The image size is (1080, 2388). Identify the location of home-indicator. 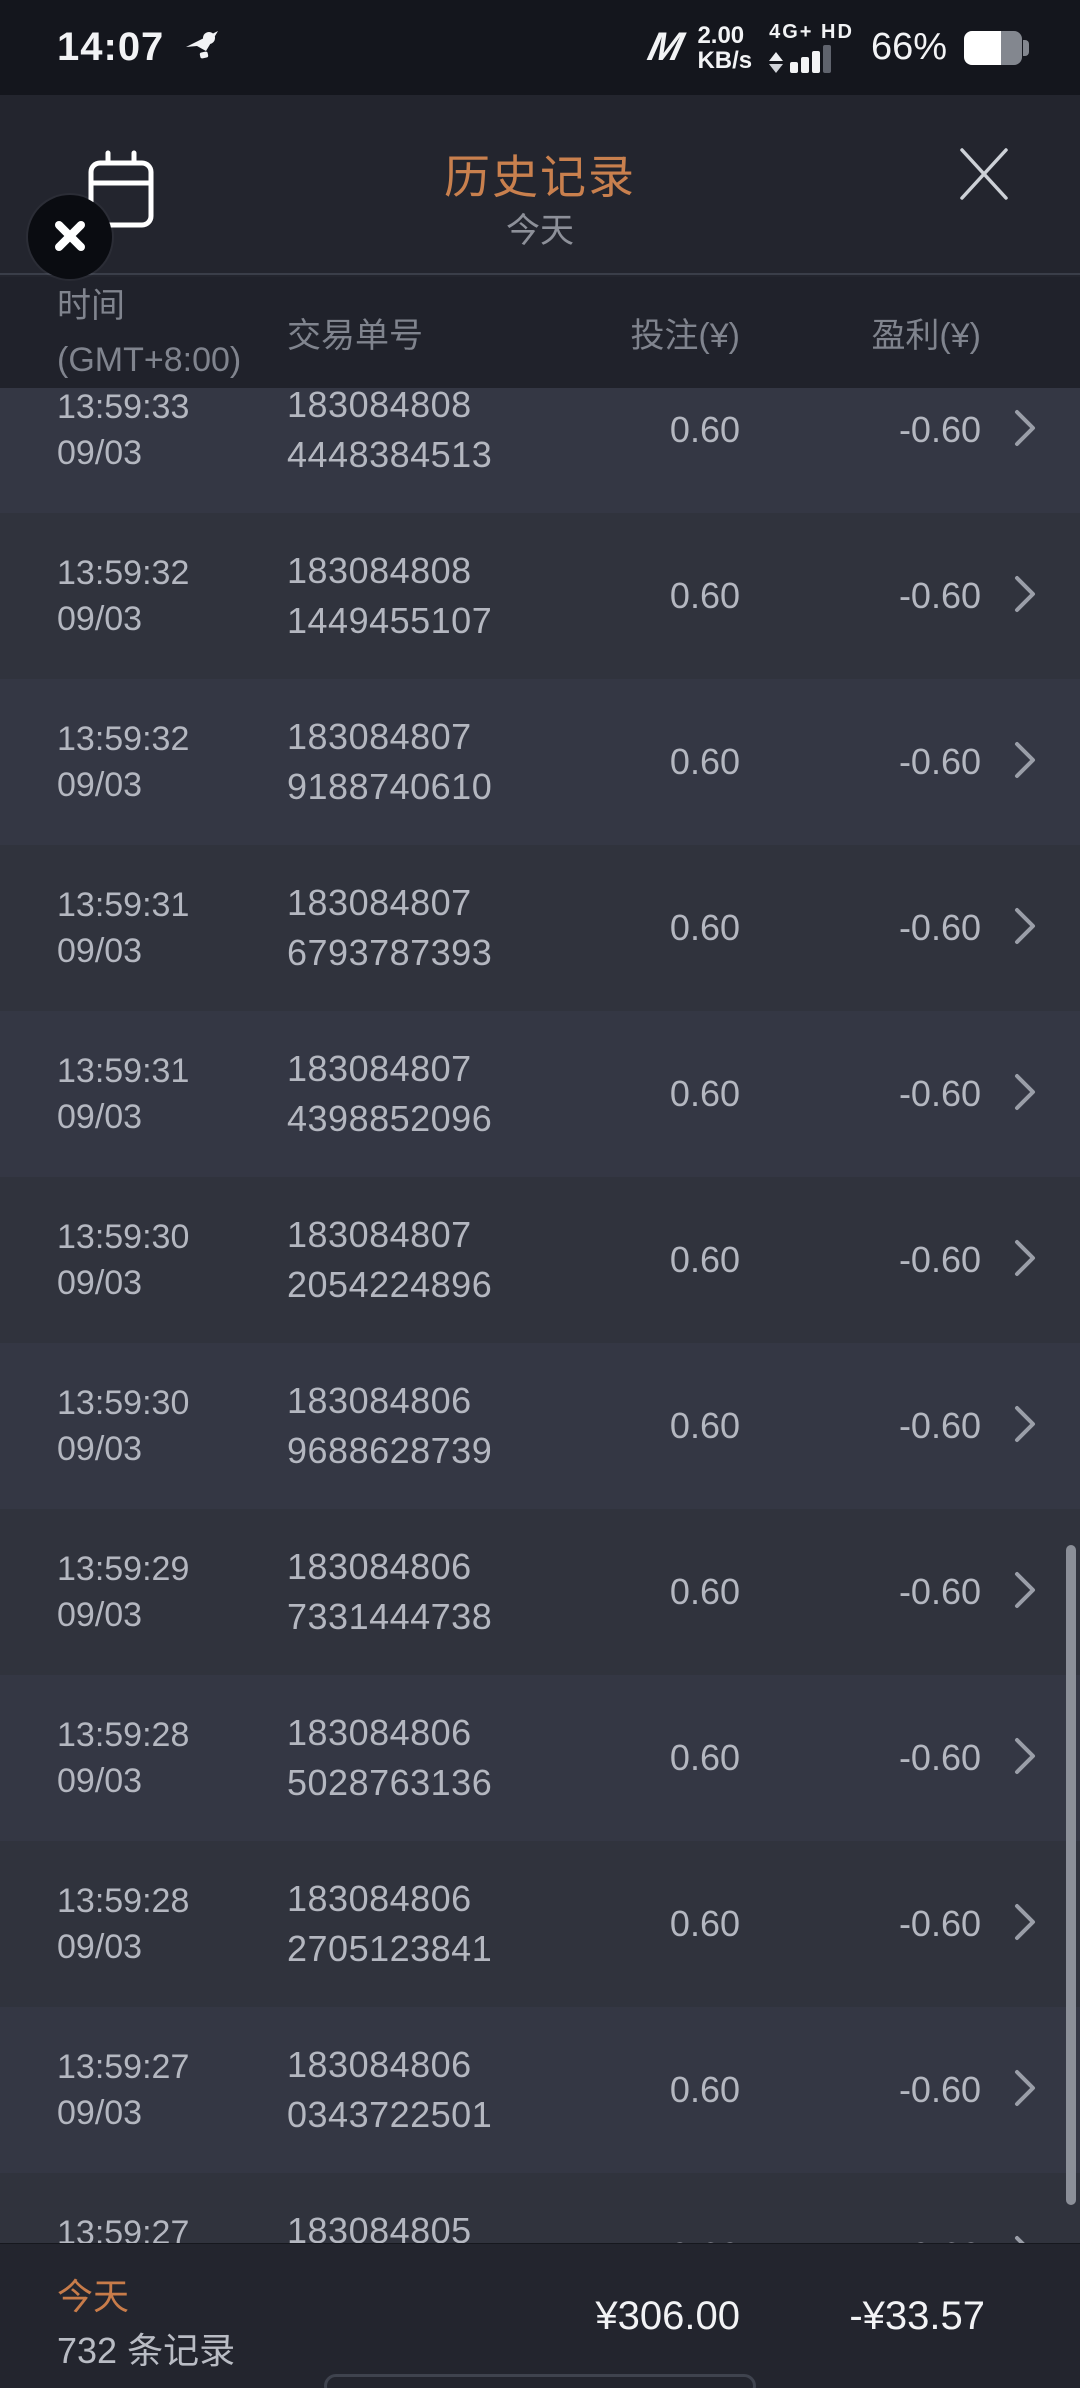
(540, 2381).